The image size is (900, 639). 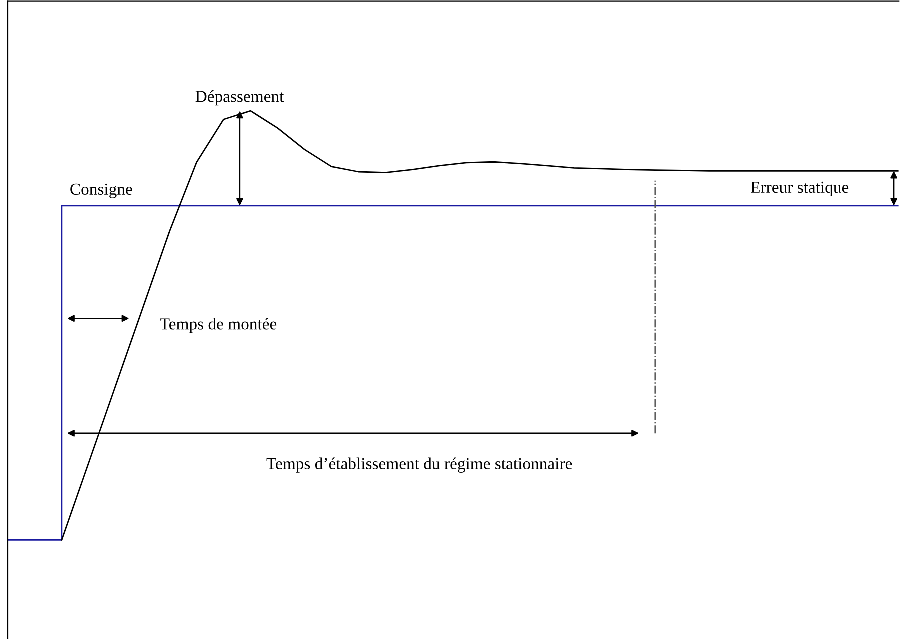 What do you see at coordinates (218, 326) in the screenshot?
I see `annotation: Temps de montée` at bounding box center [218, 326].